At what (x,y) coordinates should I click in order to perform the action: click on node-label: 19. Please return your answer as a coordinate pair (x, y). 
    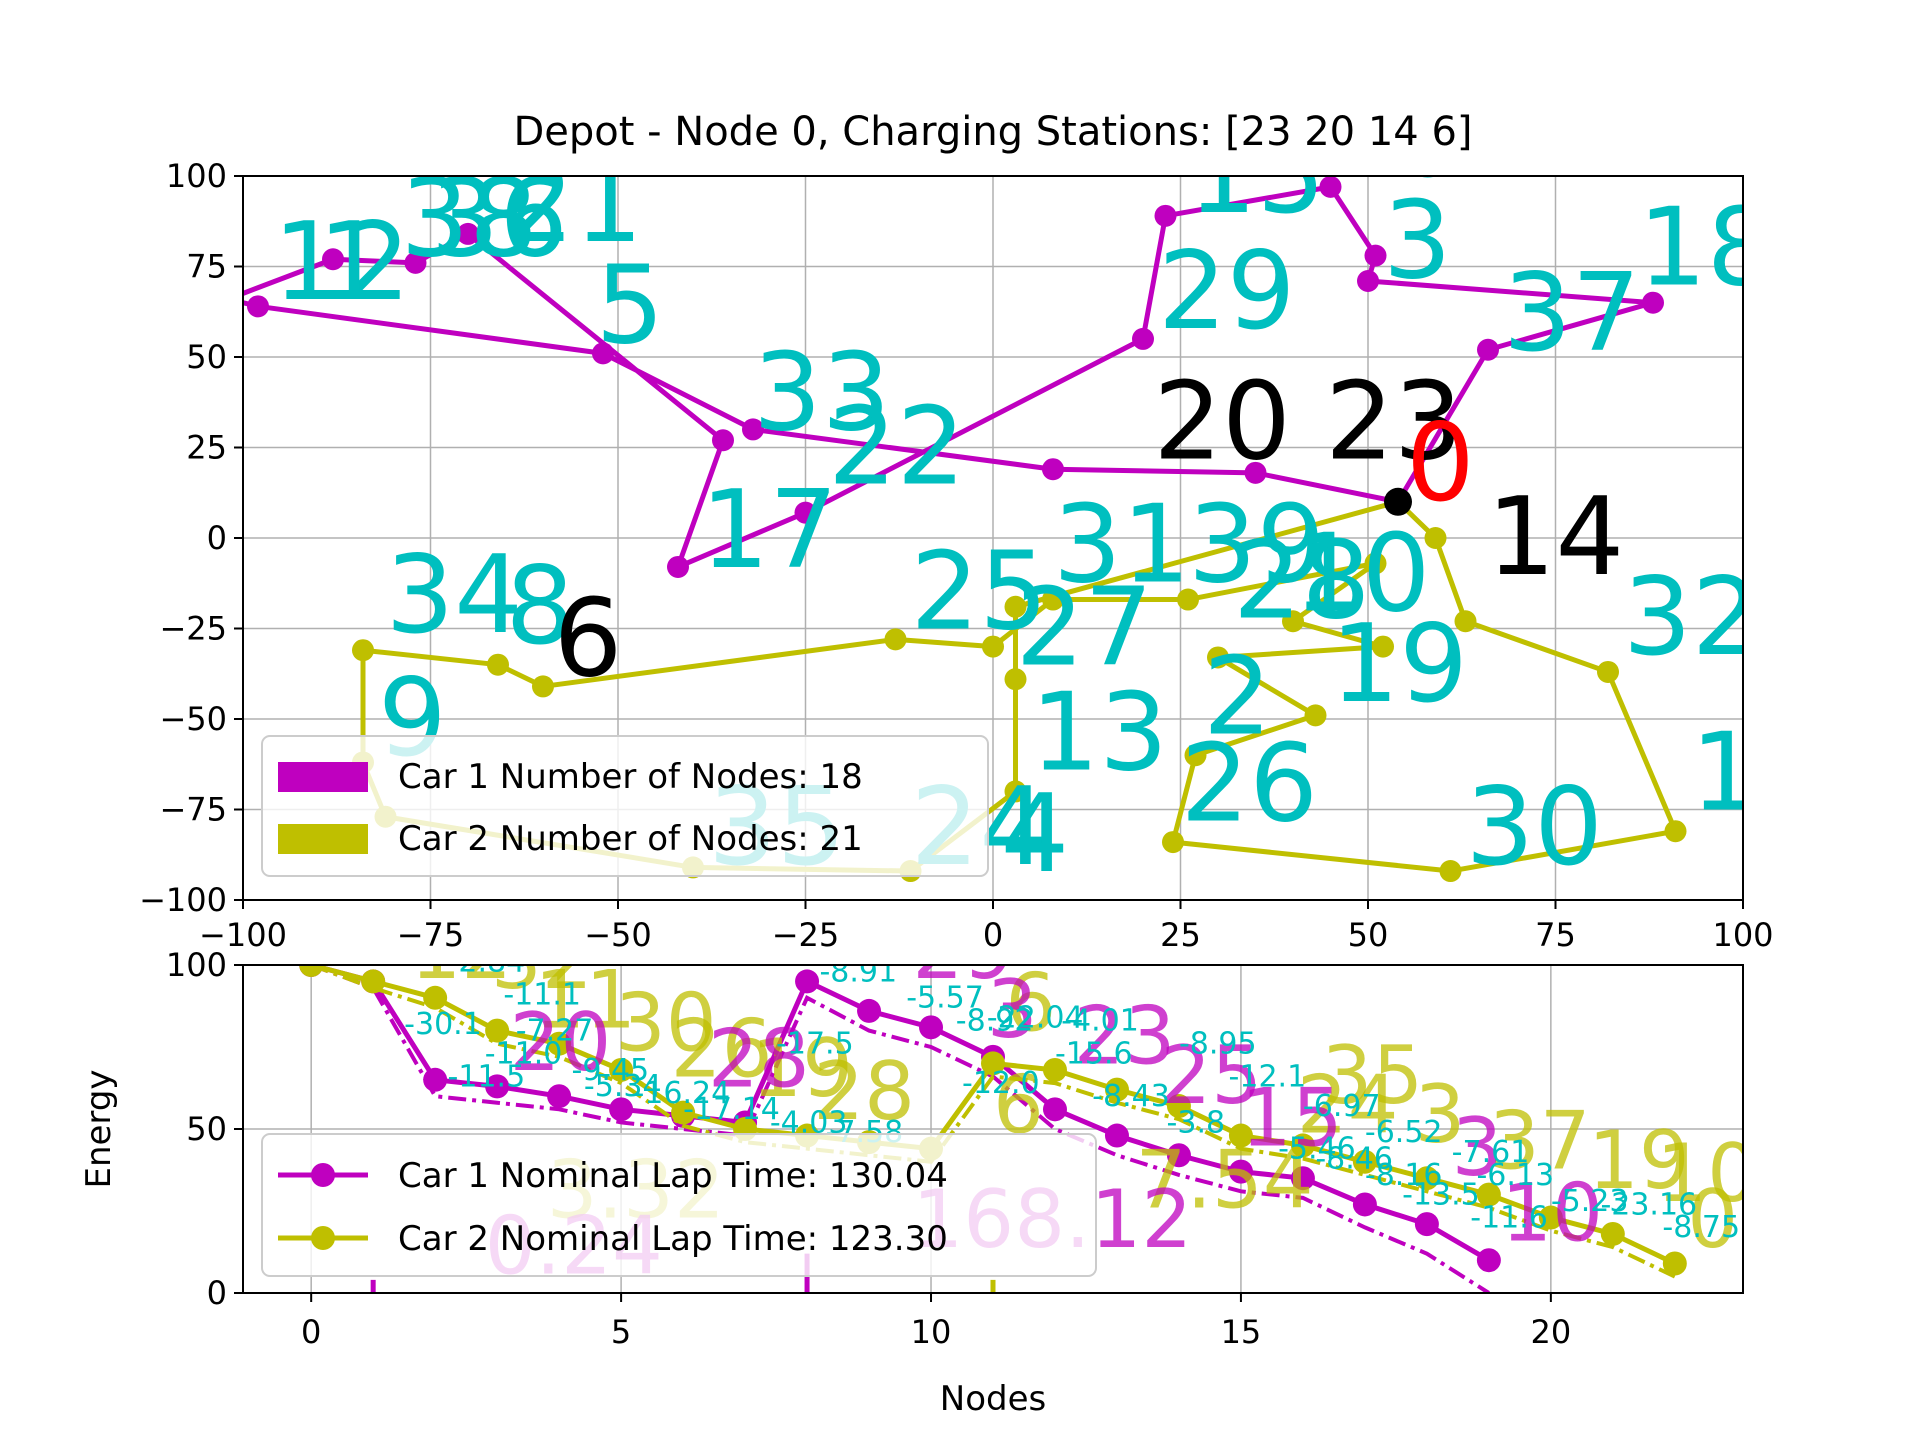
    Looking at the image, I should click on (1399, 664).